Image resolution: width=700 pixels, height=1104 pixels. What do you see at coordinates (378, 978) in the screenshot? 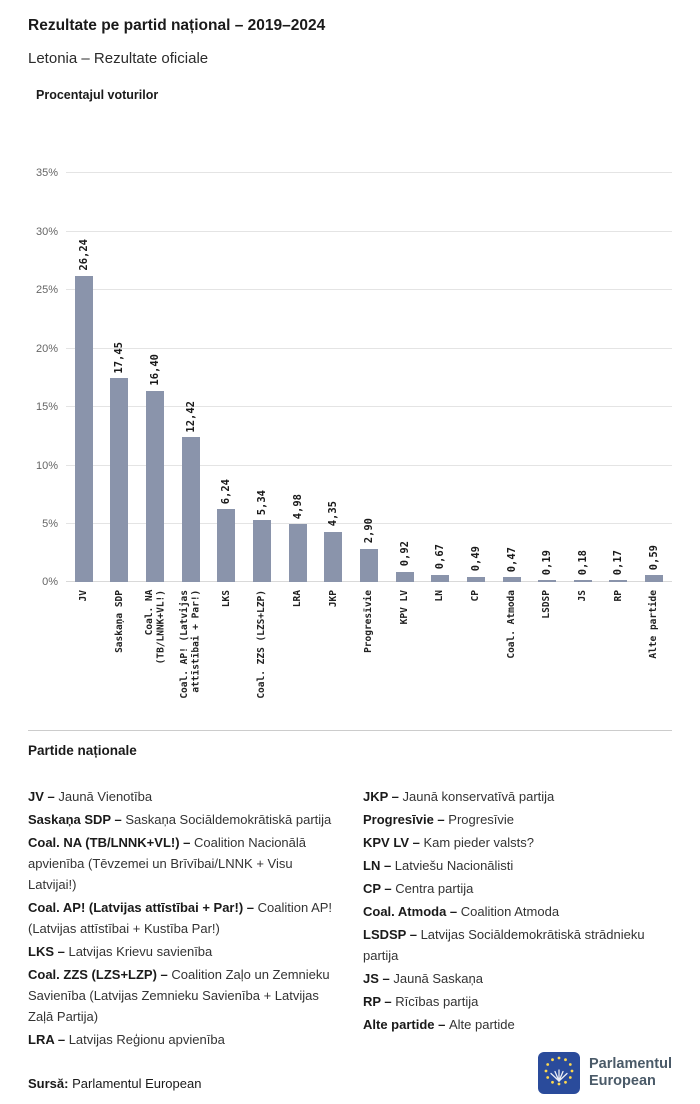
I see `party-abbr: JS –` at bounding box center [378, 978].